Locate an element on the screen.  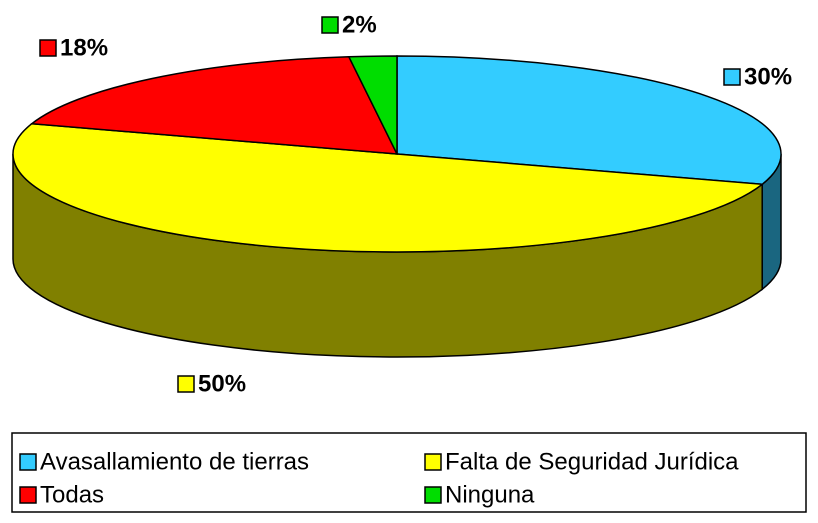
legend-label: Todas is located at coordinates (72, 494).